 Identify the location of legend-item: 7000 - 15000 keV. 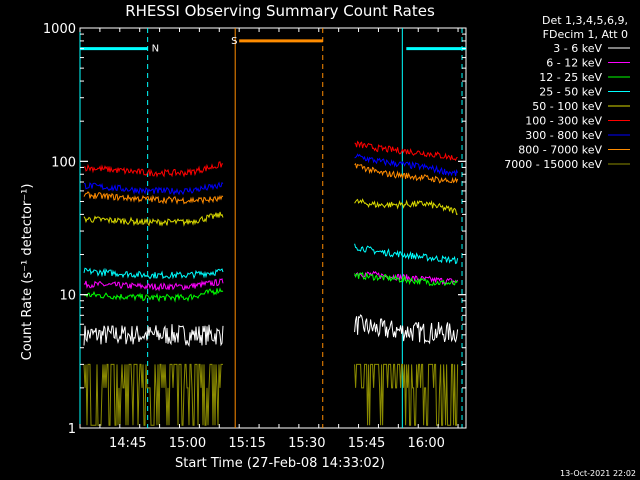
(567, 164).